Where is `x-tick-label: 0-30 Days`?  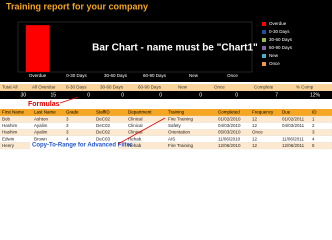
x-tick-label: 0-30 Days is located at coordinates (76, 75).